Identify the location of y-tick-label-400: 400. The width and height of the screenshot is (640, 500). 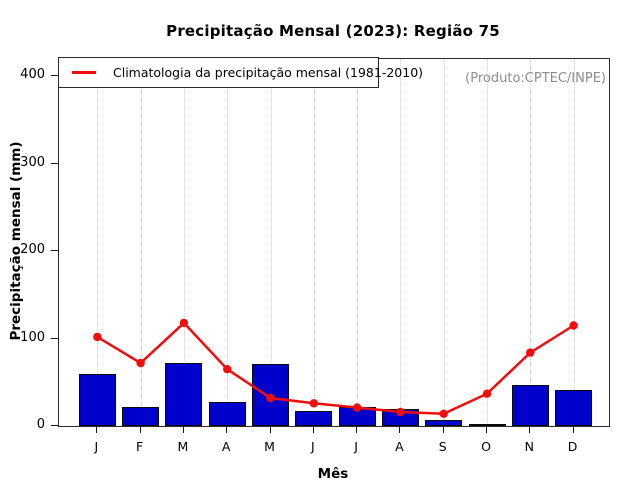
(32, 75).